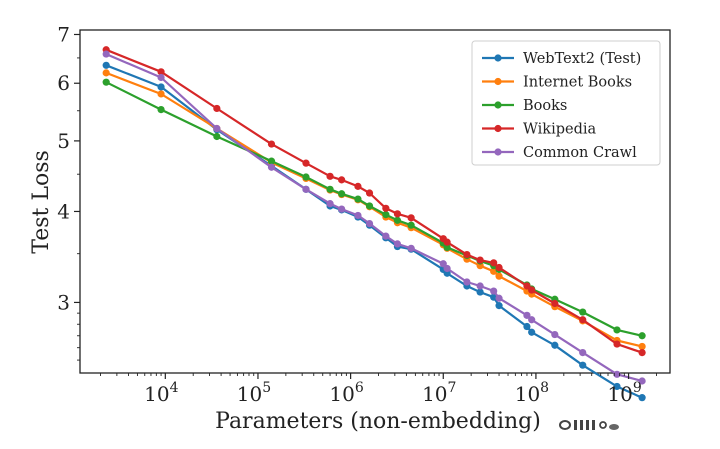 The height and width of the screenshot is (449, 720). I want to click on y-tick-label: 3, so click(63, 302).